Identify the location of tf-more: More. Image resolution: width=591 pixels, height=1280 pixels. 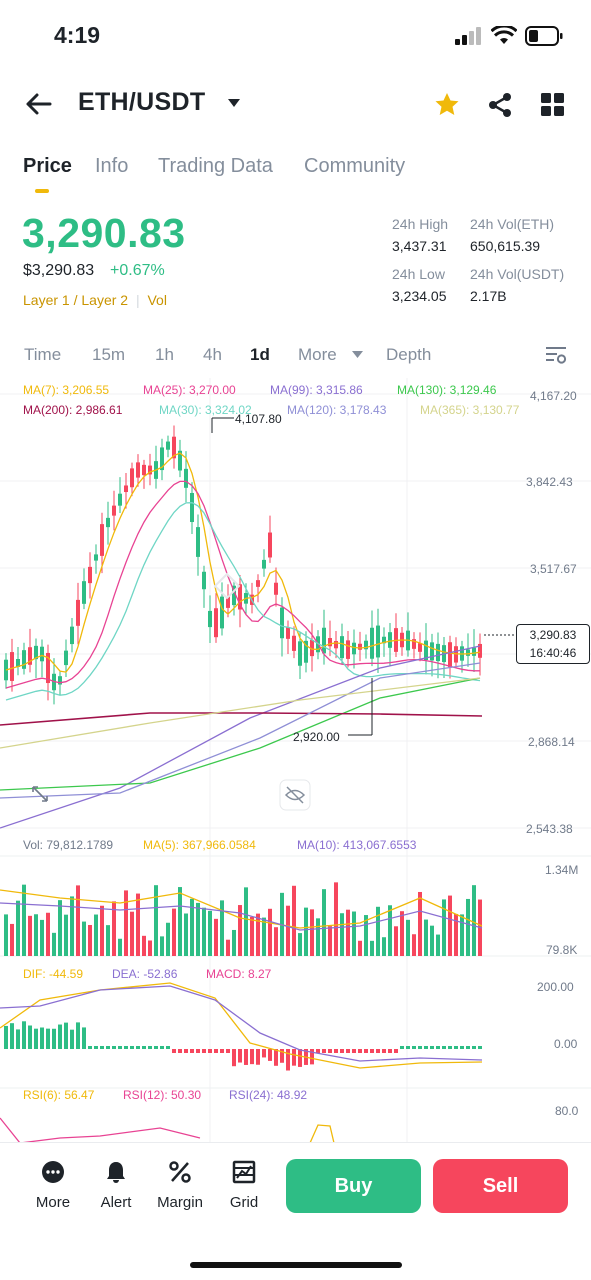
(317, 354).